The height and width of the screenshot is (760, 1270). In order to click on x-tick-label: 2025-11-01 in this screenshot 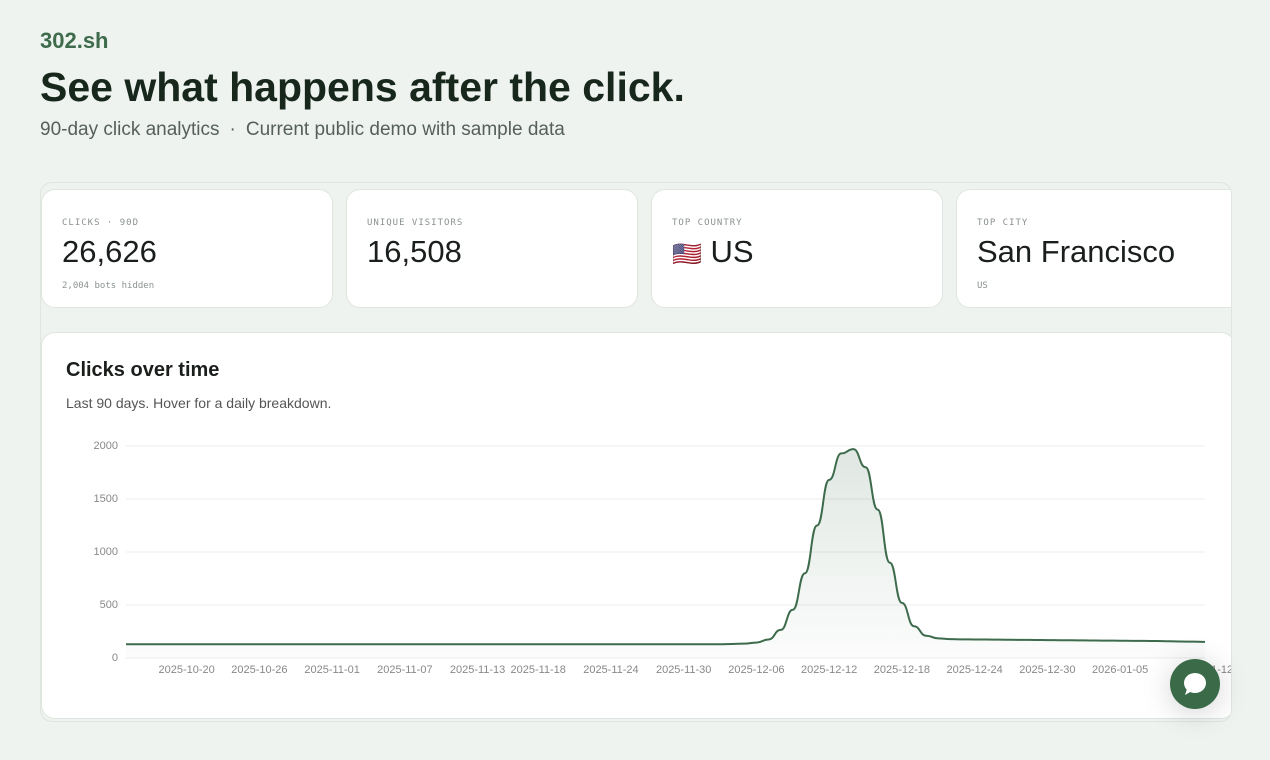, I will do `click(331, 670)`.